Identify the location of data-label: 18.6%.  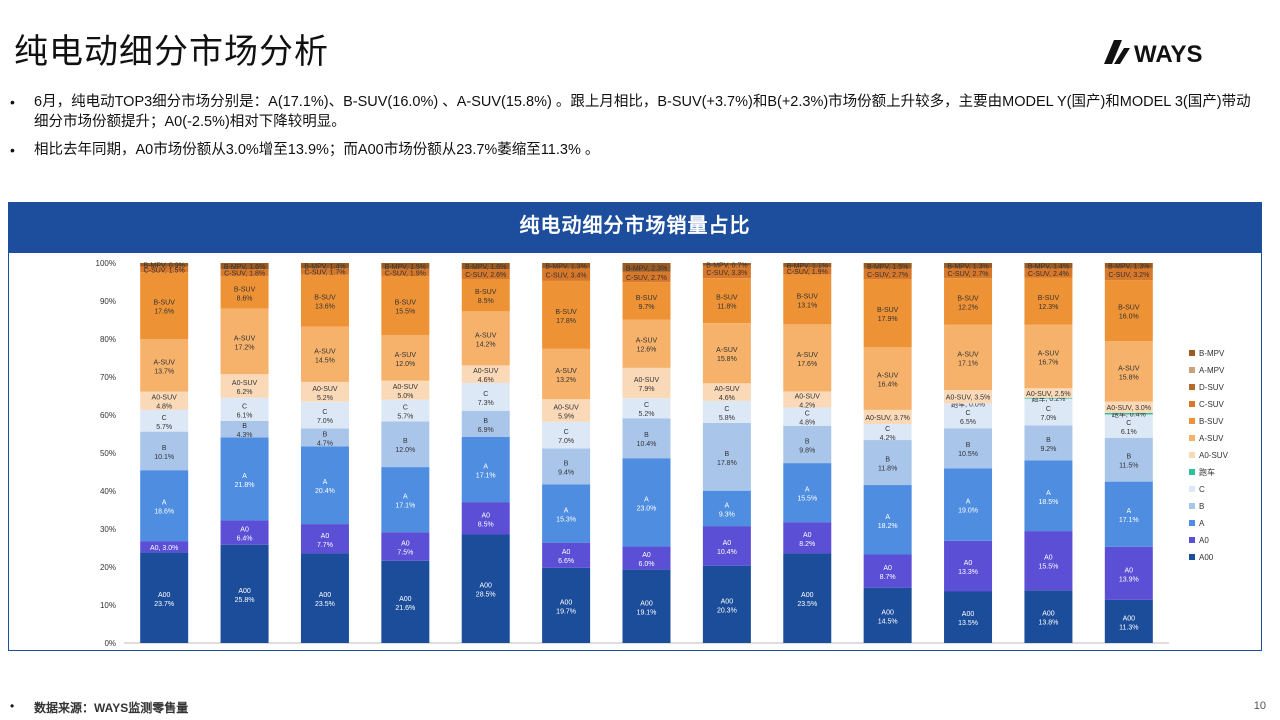
(164, 512).